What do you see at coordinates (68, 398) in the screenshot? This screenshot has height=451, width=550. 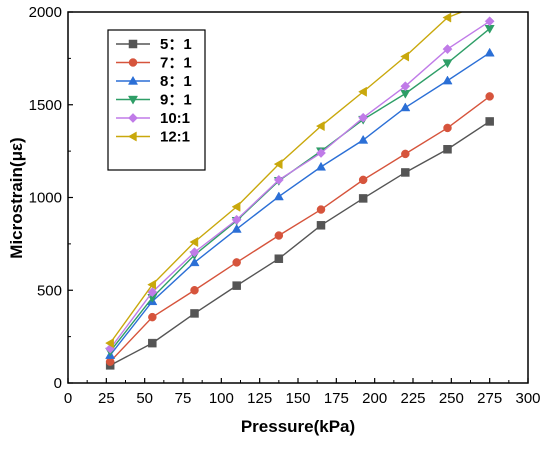 I see `x-tick-label: 0` at bounding box center [68, 398].